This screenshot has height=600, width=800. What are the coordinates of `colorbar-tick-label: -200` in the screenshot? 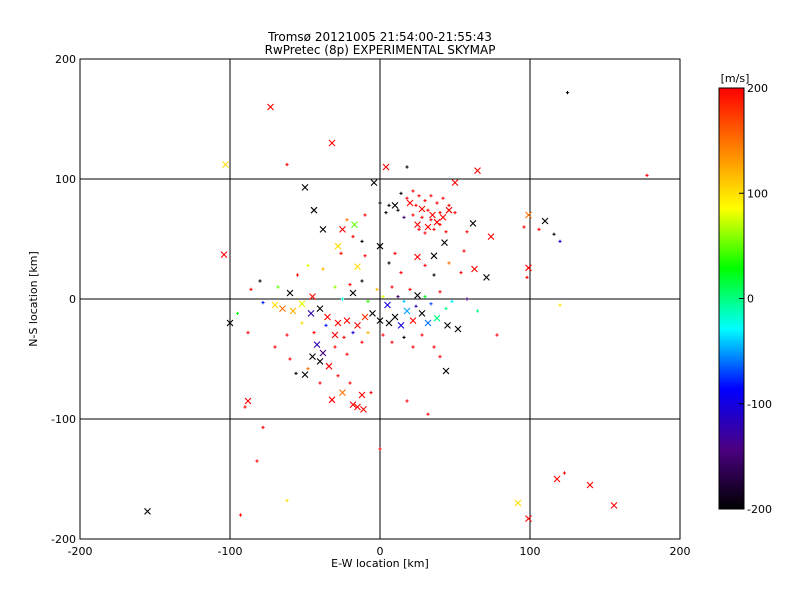 It's located at (759, 509).